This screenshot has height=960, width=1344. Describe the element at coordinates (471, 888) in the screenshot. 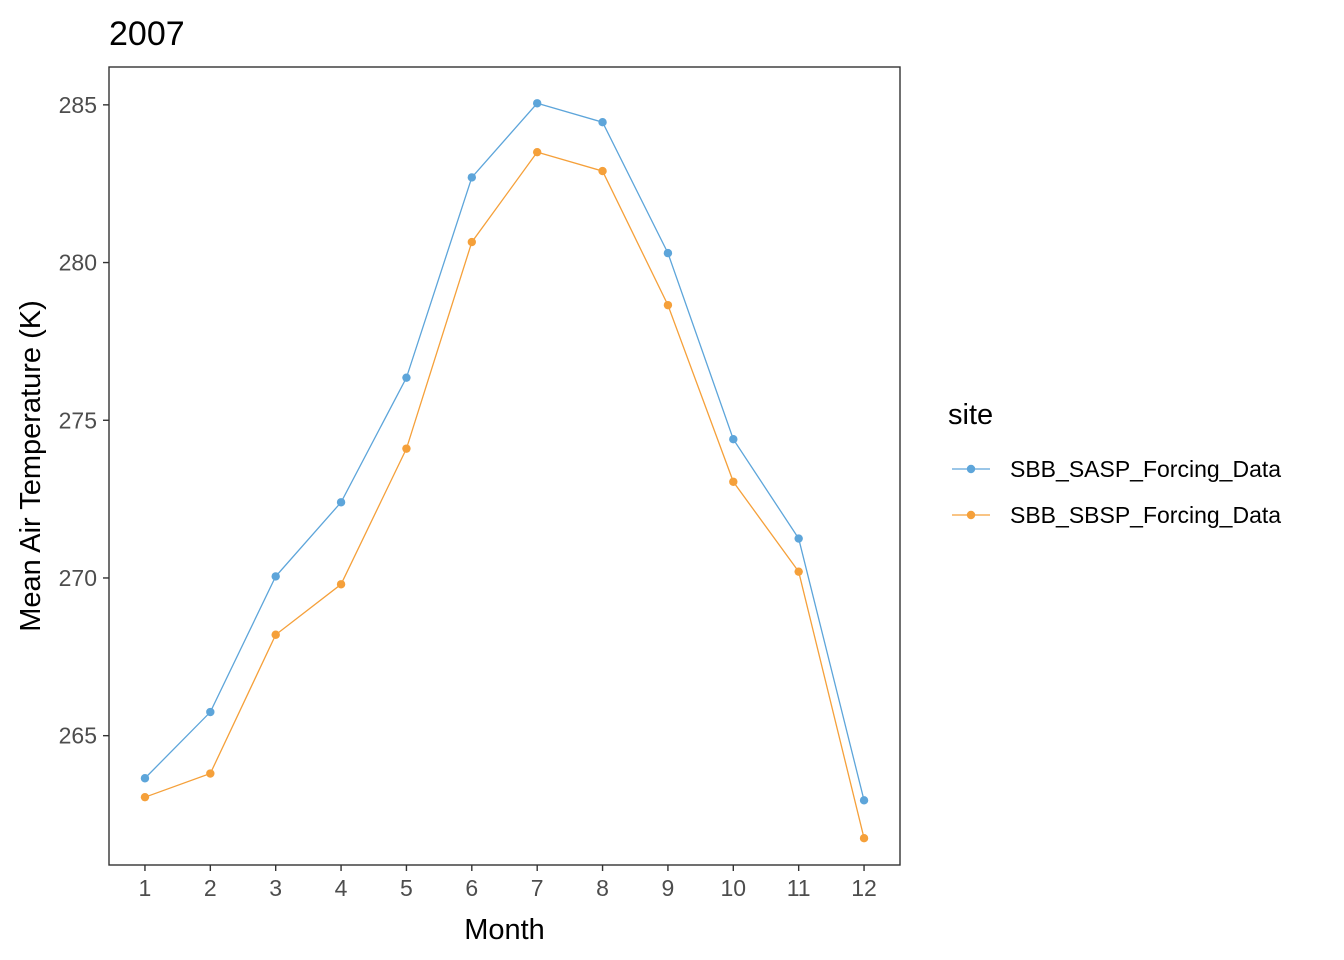

I see `x-tick-label: 6` at that location.